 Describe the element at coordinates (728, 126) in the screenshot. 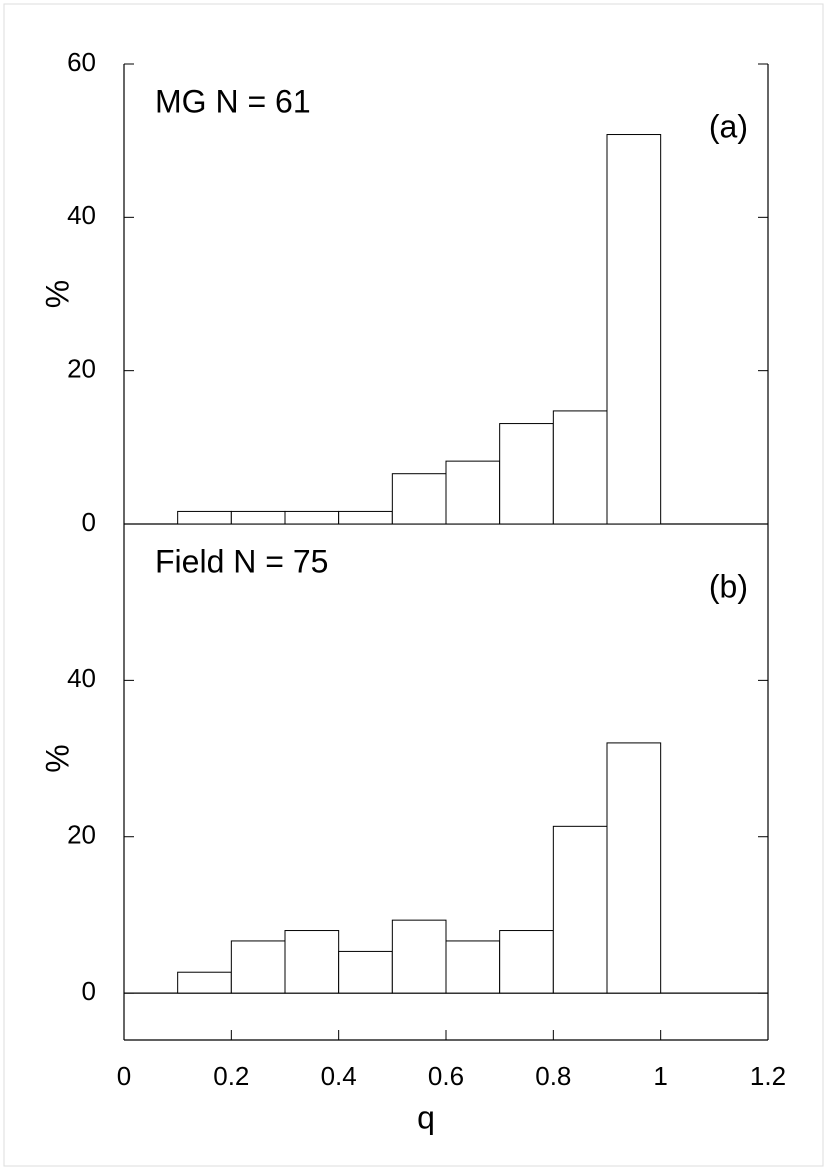

I see `panel-label: (a)` at that location.